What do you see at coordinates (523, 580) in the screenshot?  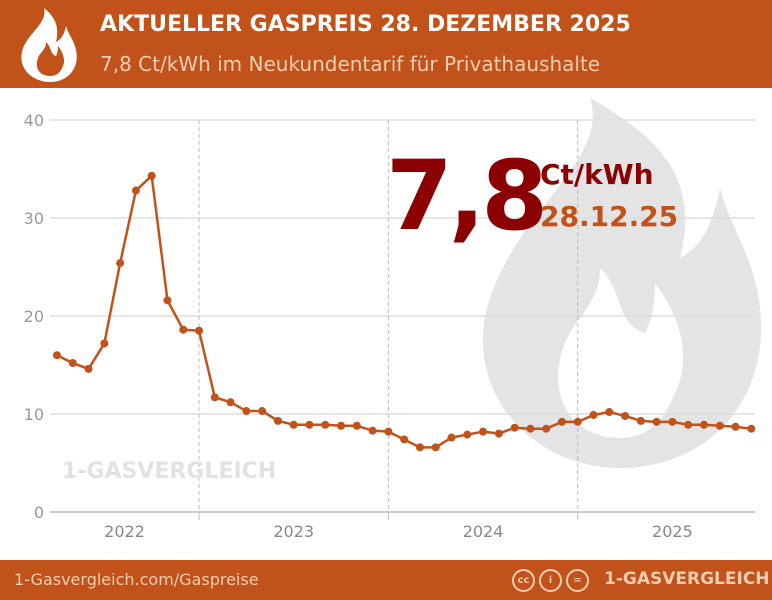 I see `cc-icon: cc` at bounding box center [523, 580].